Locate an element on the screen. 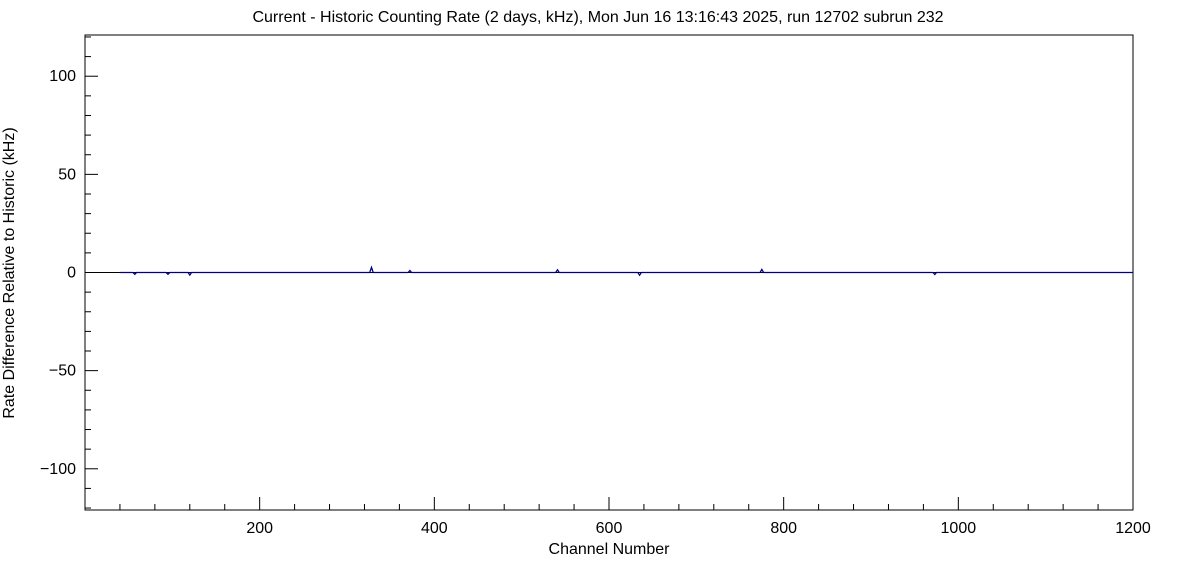  y-tick-label: −50 is located at coordinates (62, 371).